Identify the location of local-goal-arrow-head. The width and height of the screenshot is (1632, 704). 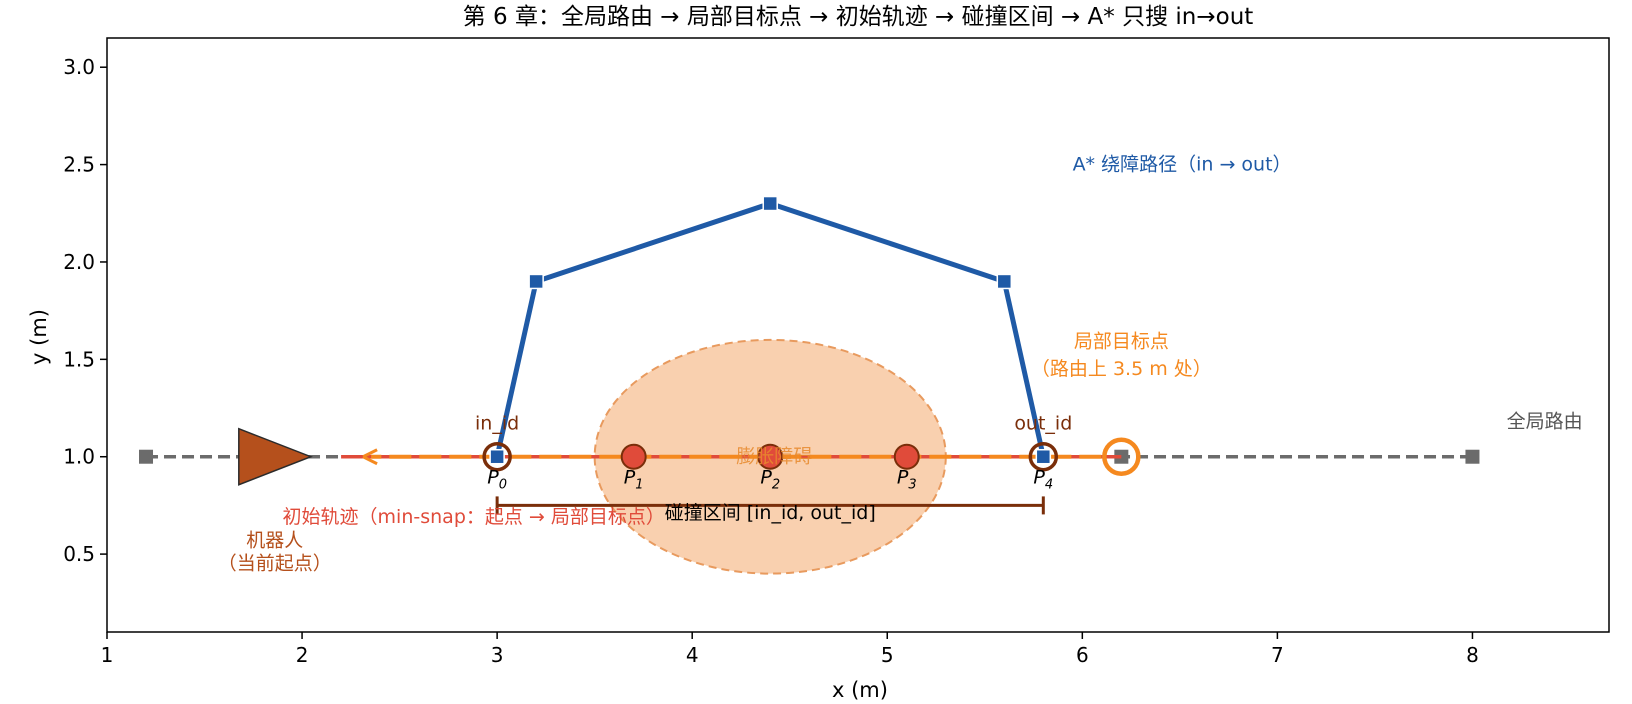
(370, 457).